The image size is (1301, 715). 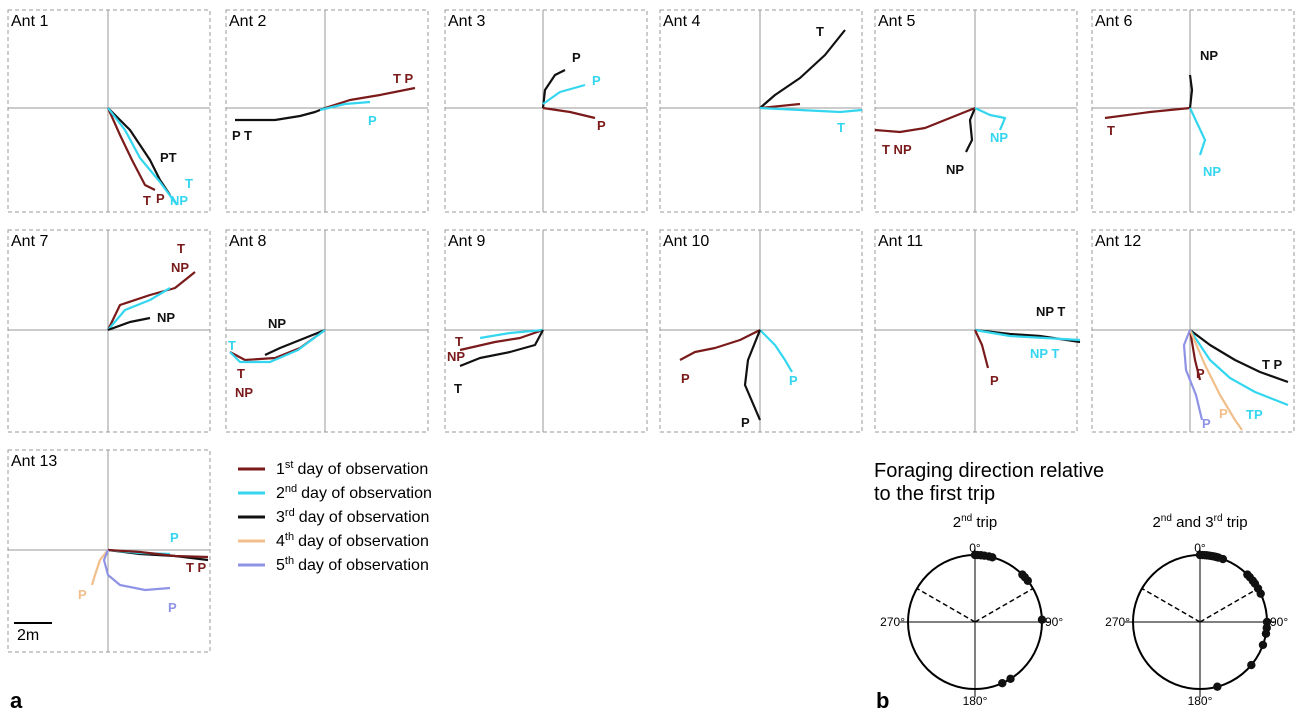 What do you see at coordinates (1050, 311) in the screenshot?
I see `trip-marker: NP T` at bounding box center [1050, 311].